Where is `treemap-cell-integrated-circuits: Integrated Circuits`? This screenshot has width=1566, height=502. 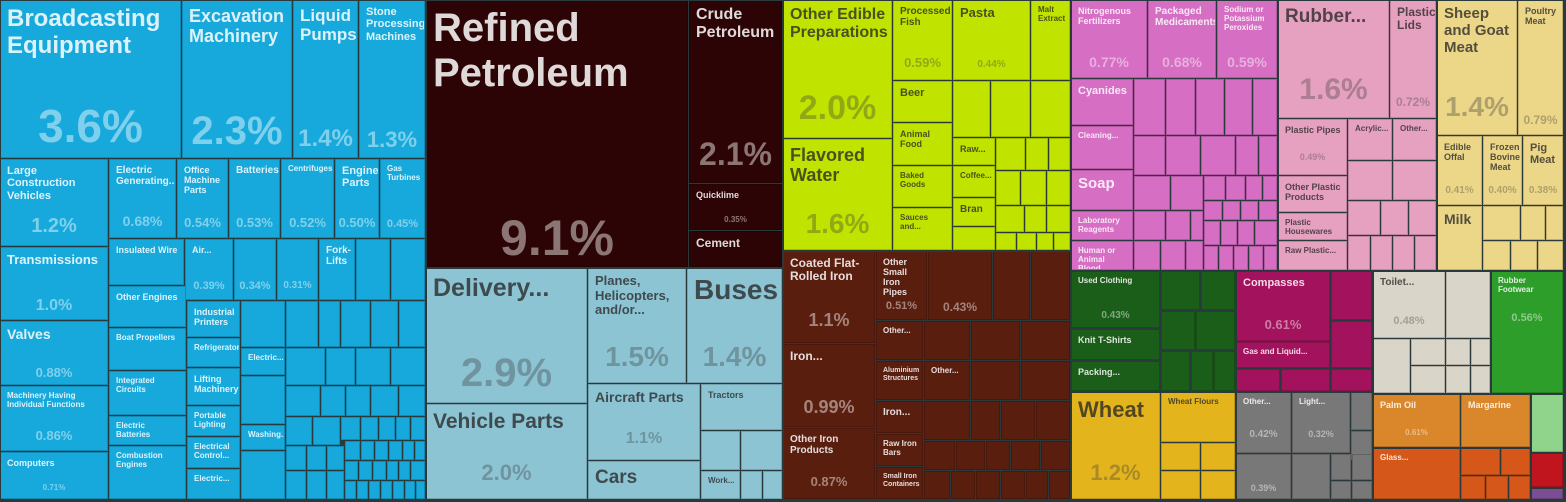 treemap-cell-integrated-circuits: Integrated Circuits is located at coordinates (147, 393).